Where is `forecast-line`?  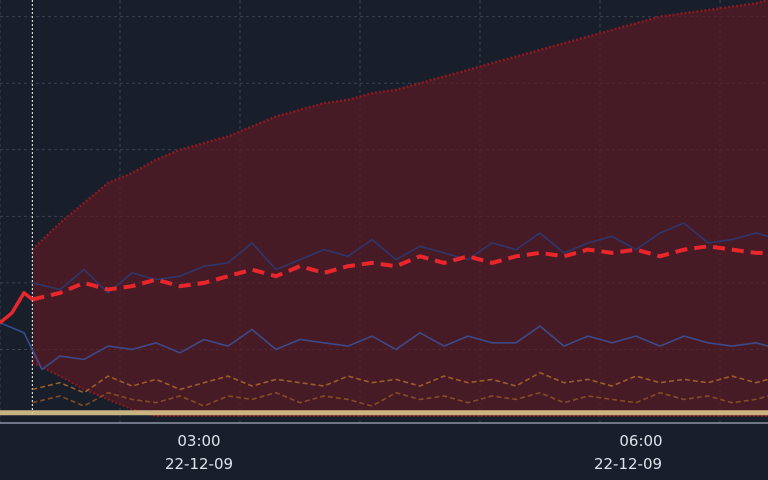
forecast-line is located at coordinates (399, 273).